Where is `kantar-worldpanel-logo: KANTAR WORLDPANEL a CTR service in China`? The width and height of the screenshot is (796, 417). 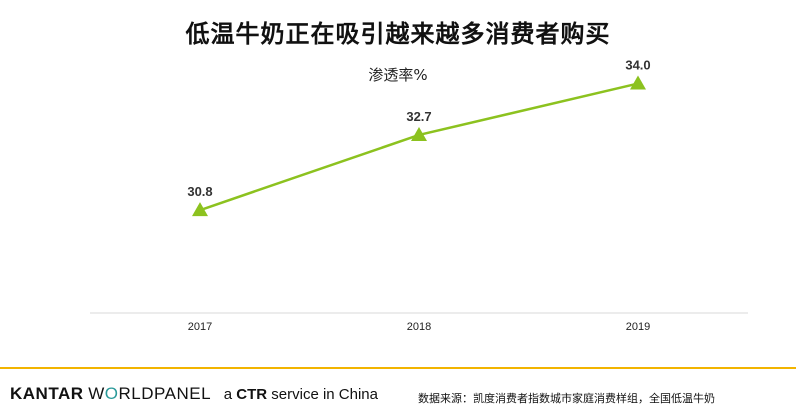 kantar-worldpanel-logo: KANTAR WORLDPANEL a CTR service in China is located at coordinates (194, 393).